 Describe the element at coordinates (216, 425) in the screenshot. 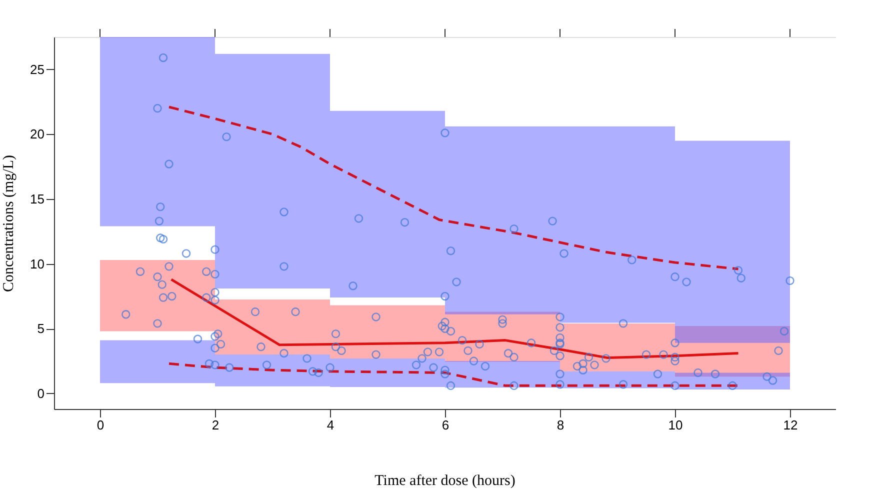

I see `x-tick-label: 2` at that location.